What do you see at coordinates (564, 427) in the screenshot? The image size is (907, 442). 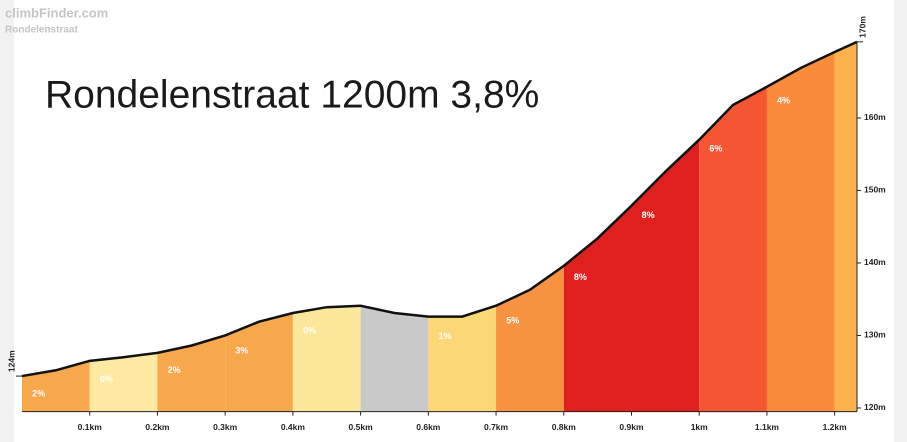 I see `x-tick-label: 0.8km` at bounding box center [564, 427].